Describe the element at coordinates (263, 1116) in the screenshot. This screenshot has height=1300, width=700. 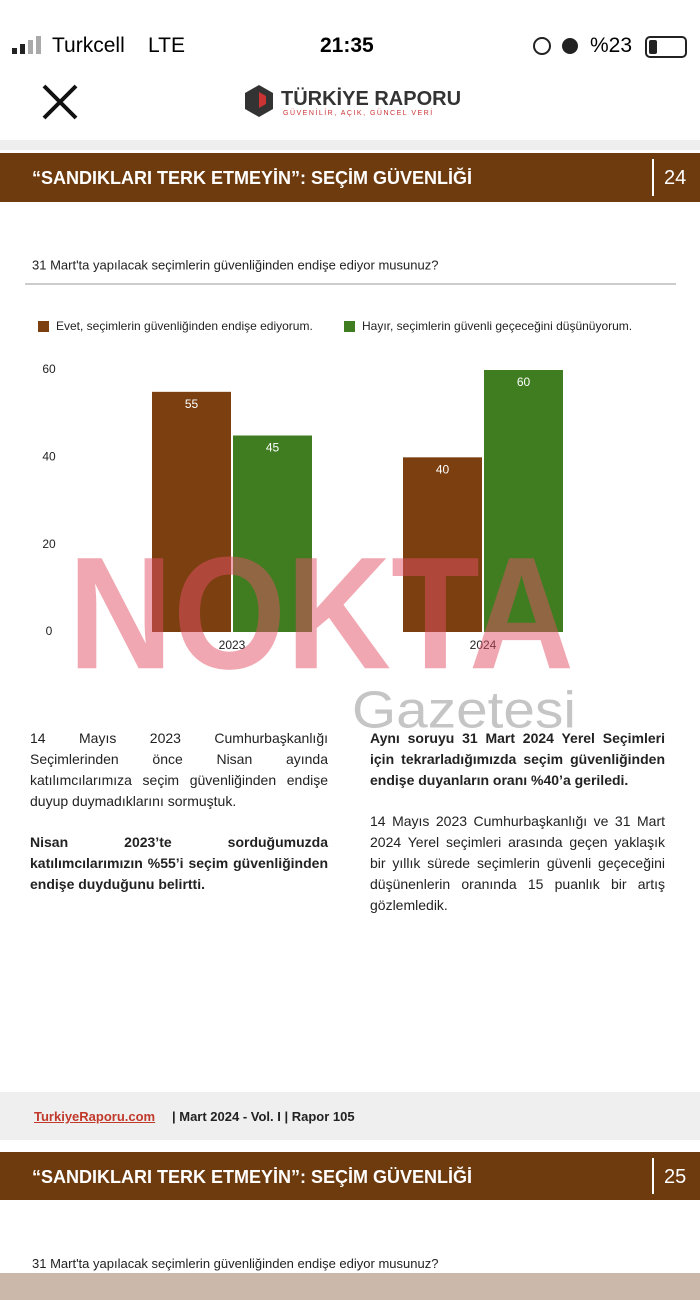
I see `footer-info: | Mart 2024 - Vol. I | Rapor 105` at that location.